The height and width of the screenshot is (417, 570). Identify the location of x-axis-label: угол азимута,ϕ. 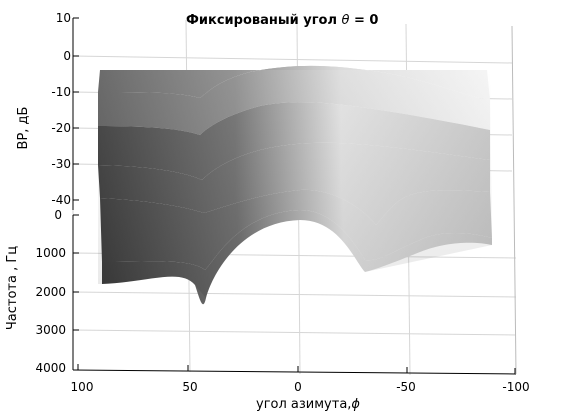
(308, 404).